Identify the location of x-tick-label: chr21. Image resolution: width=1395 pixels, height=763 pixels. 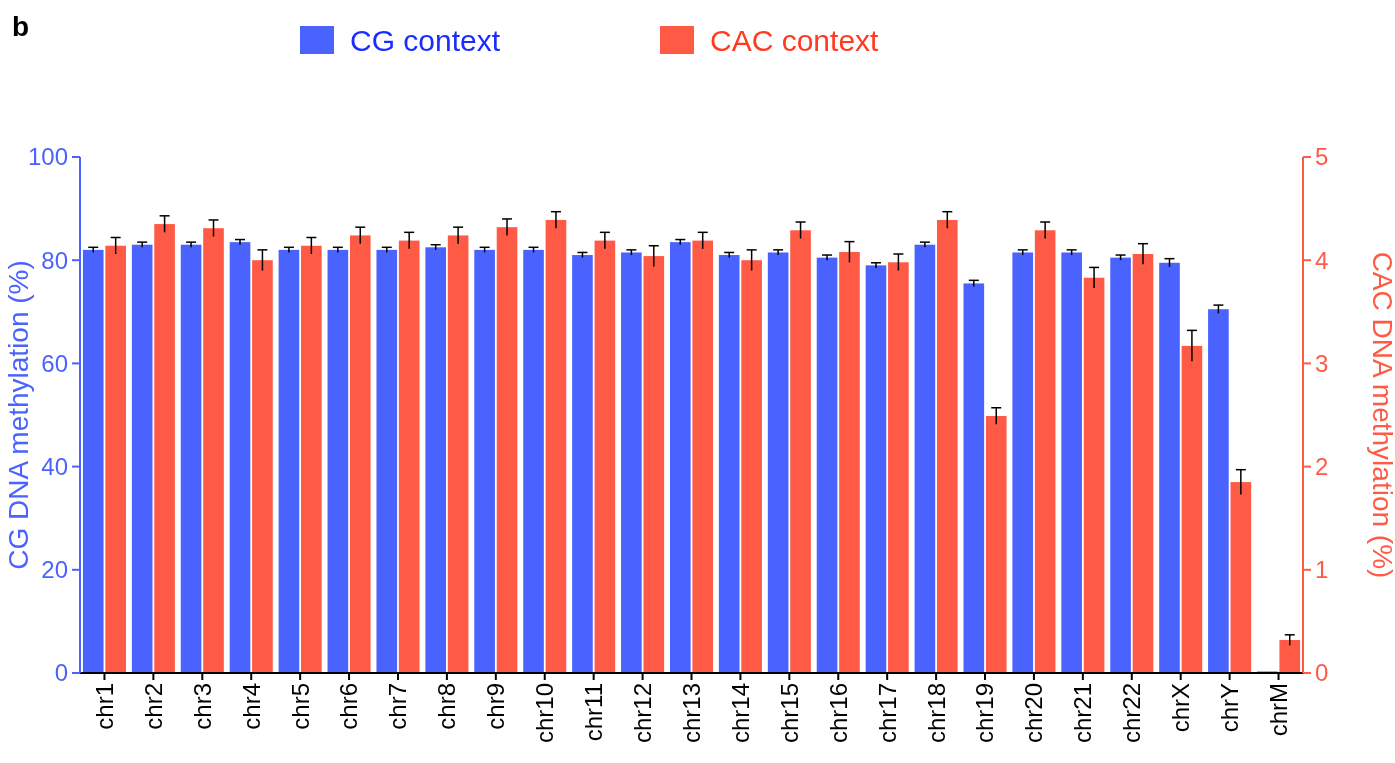
(1083, 713).